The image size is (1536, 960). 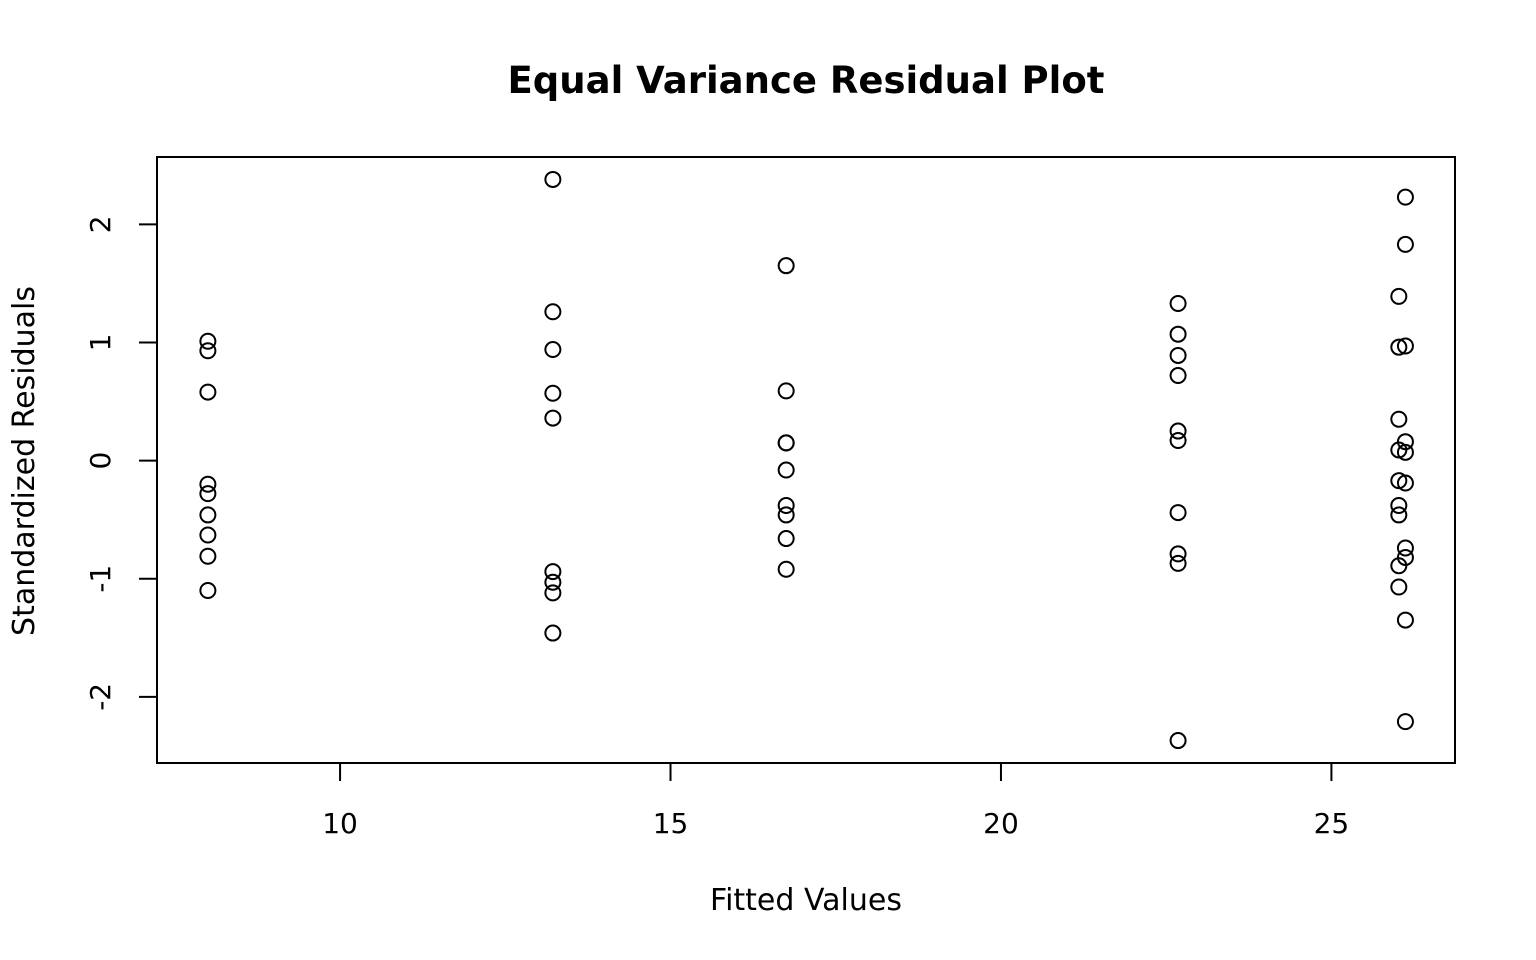 I want to click on y-tick-label: 2, so click(x=100, y=224).